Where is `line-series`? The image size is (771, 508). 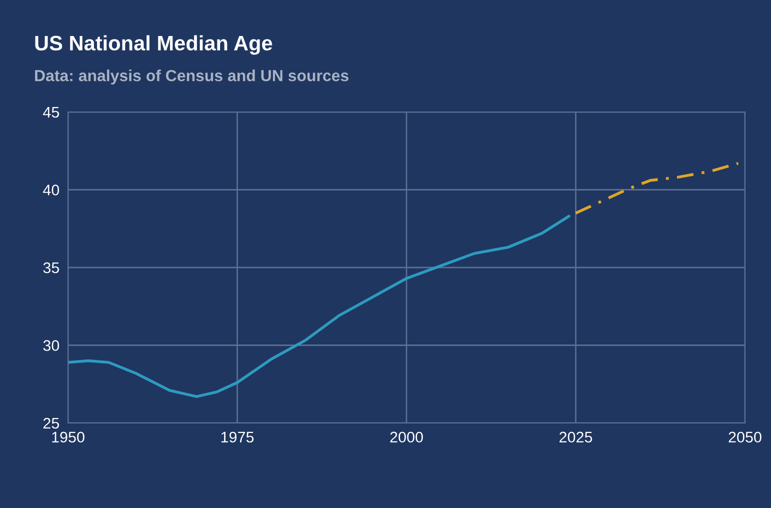 line-series is located at coordinates (657, 188).